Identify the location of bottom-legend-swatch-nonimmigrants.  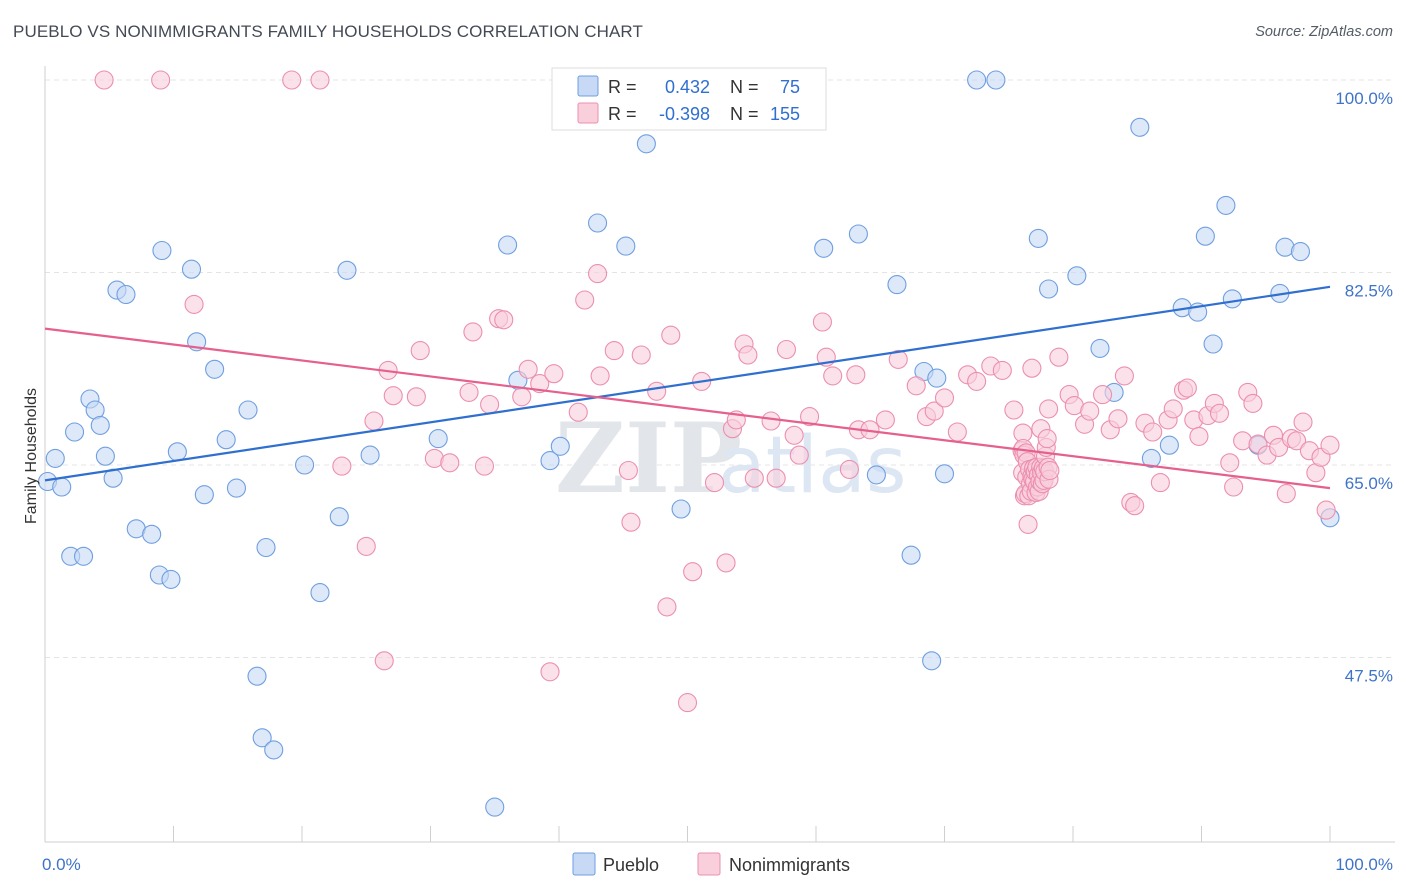
(709, 864).